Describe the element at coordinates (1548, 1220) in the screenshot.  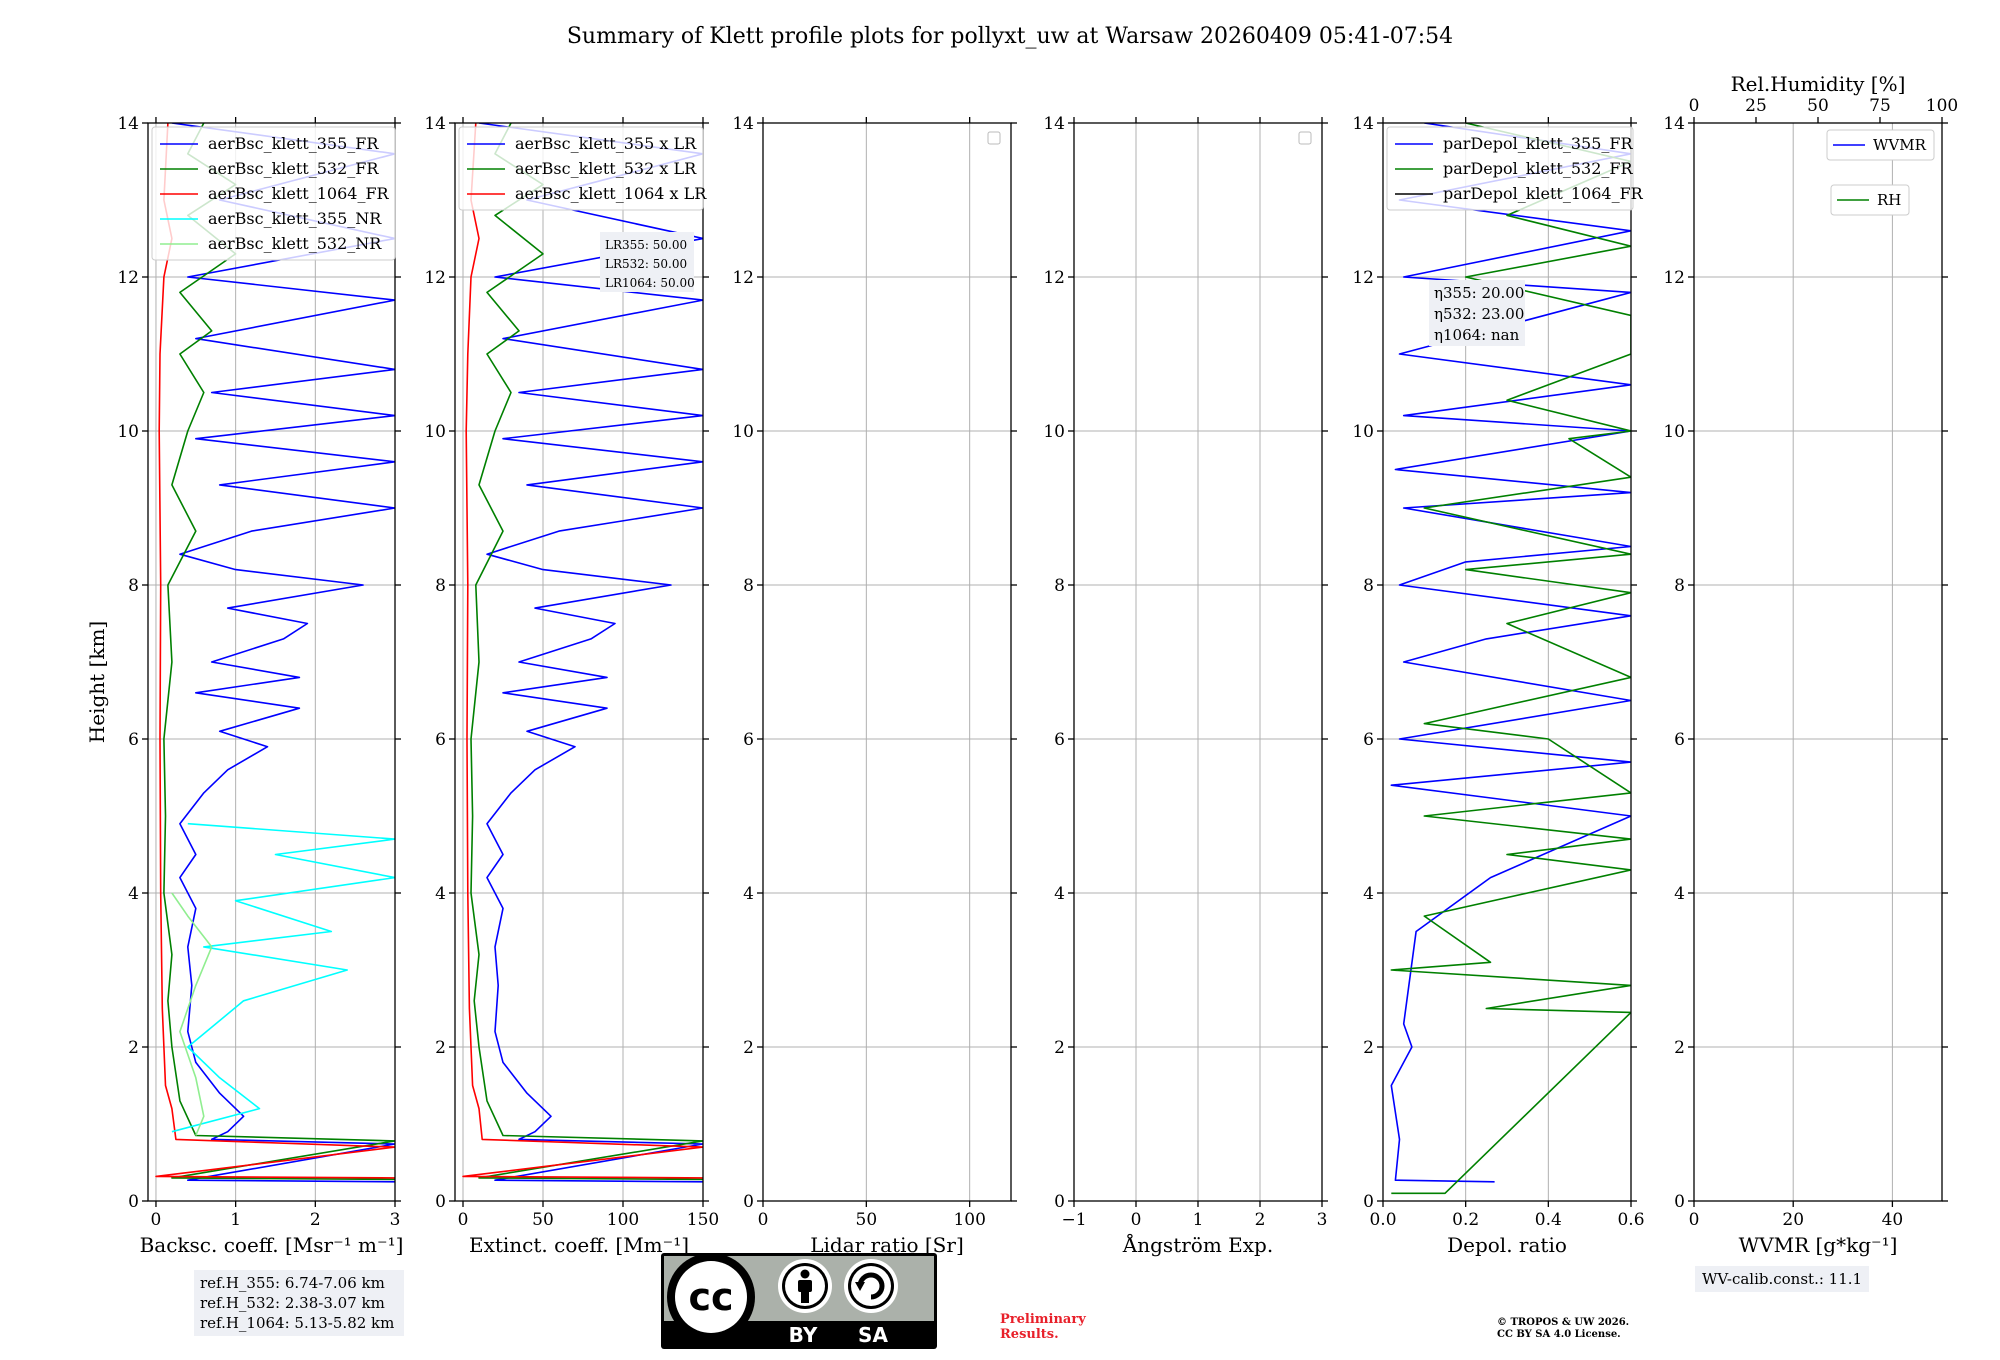
I see `x-tick-label: 0.4` at that location.